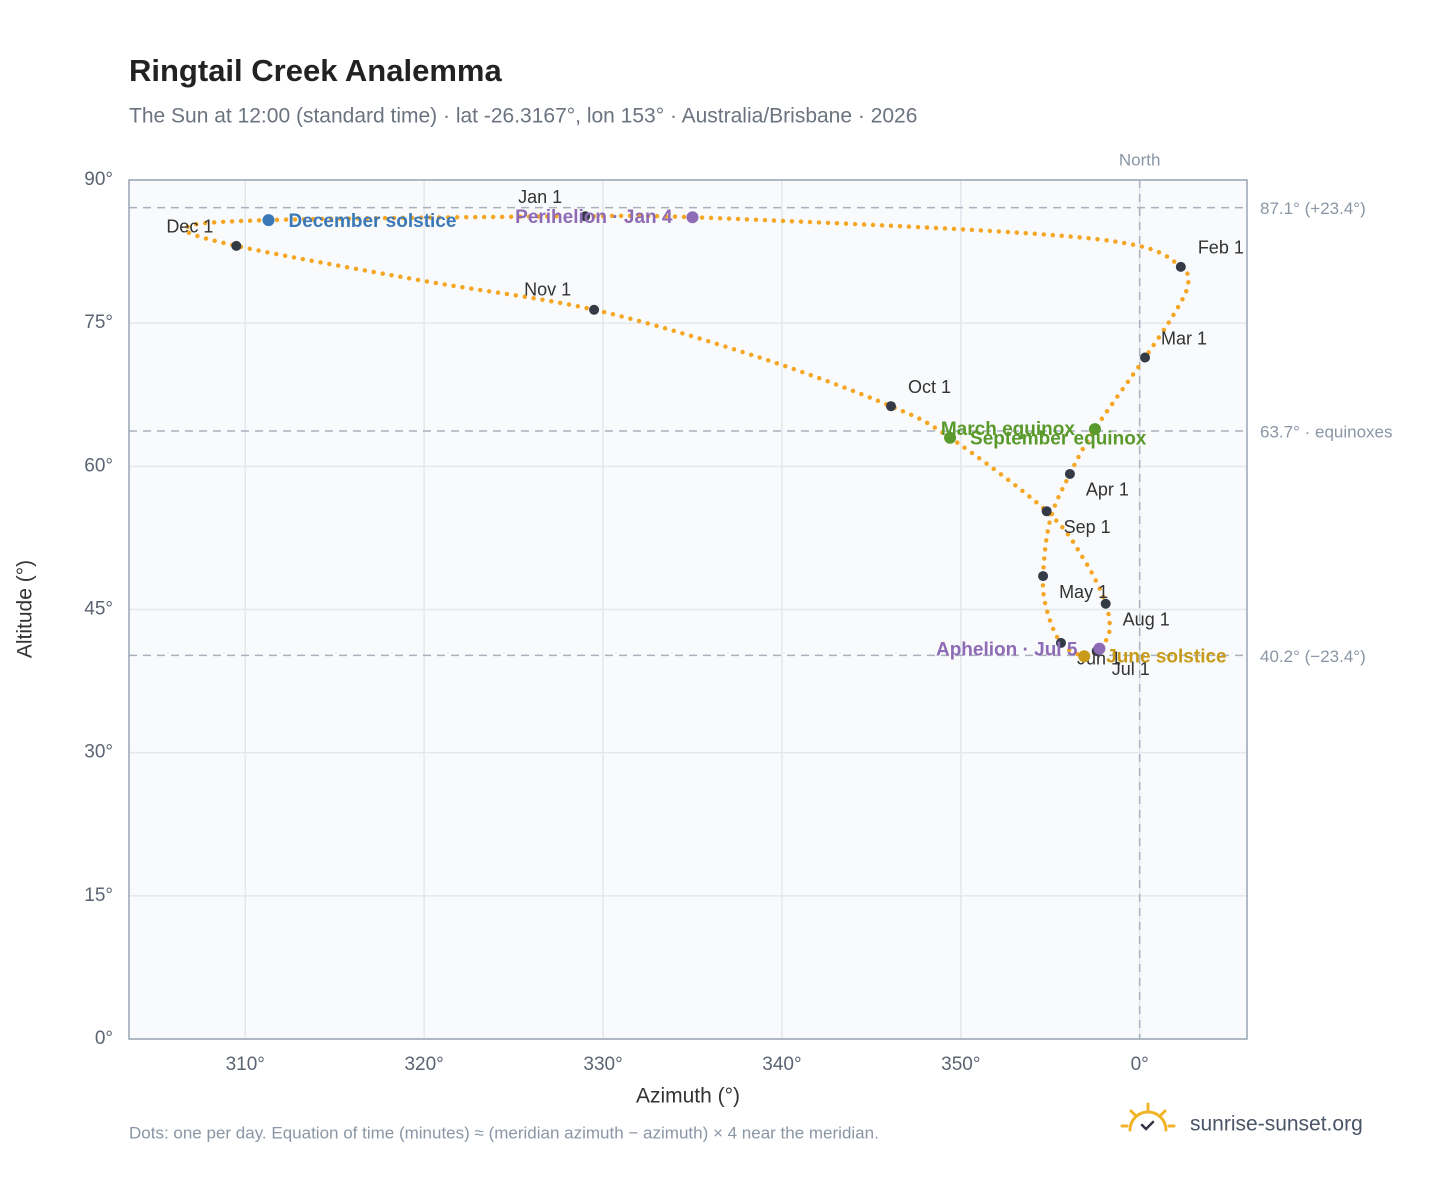 The image size is (1448, 1188). Describe the element at coordinates (1140, 1064) in the screenshot. I see `x-tick-label: 0°` at that location.